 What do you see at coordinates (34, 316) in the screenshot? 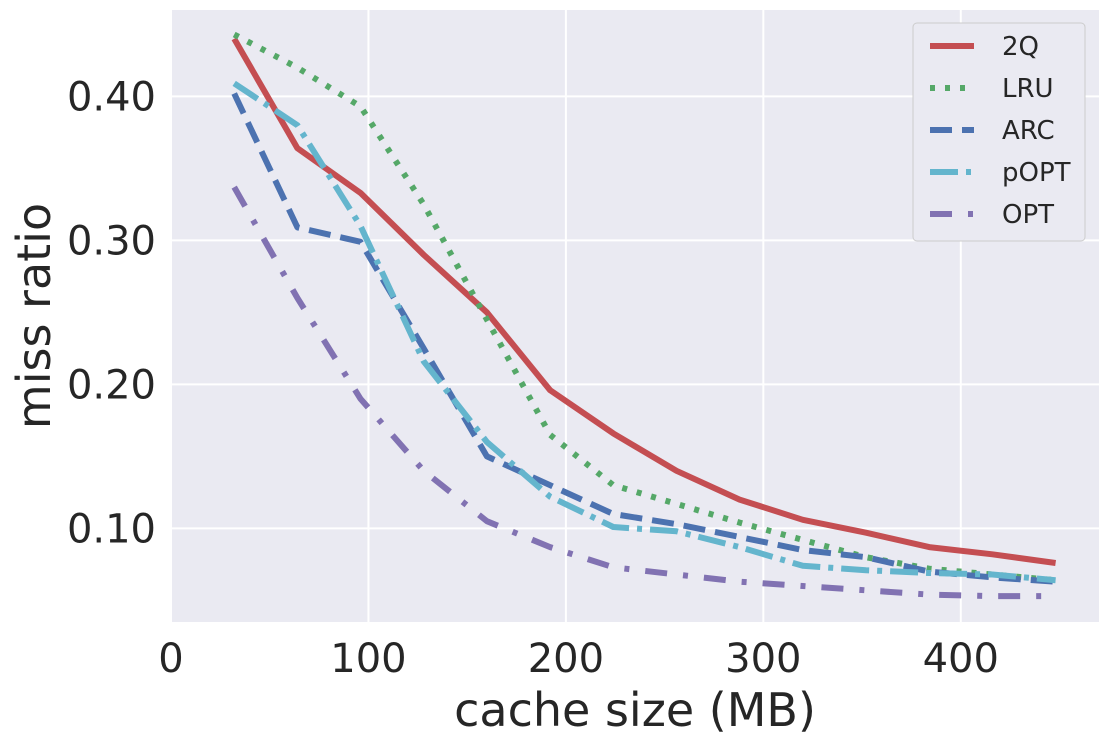
I see `y-axis-label: miss ratio` at bounding box center [34, 316].